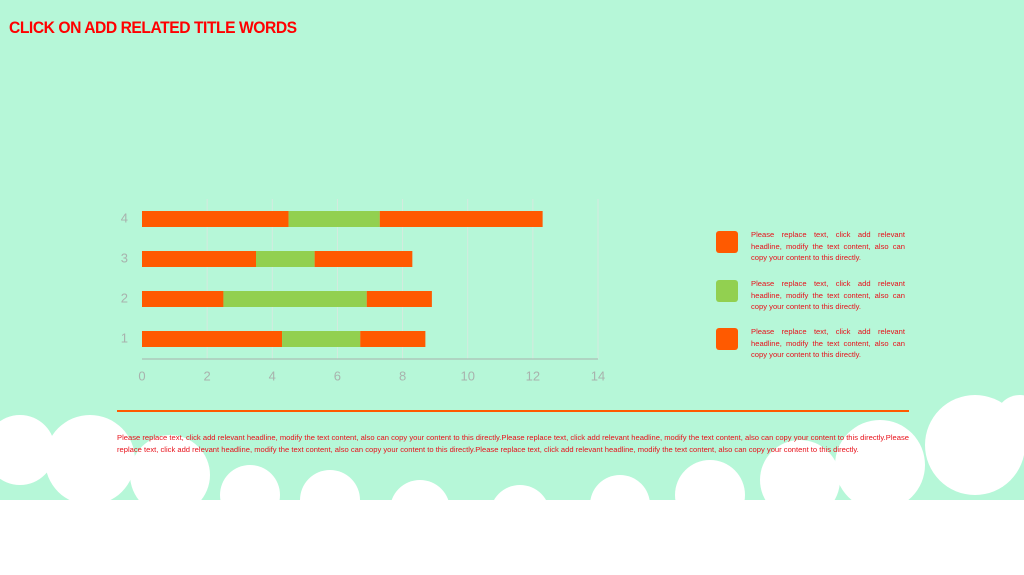  Describe the element at coordinates (153, 27) in the screenshot. I see `slide-title: CLICK ON ADD RELATED TITLE WORDS` at that location.